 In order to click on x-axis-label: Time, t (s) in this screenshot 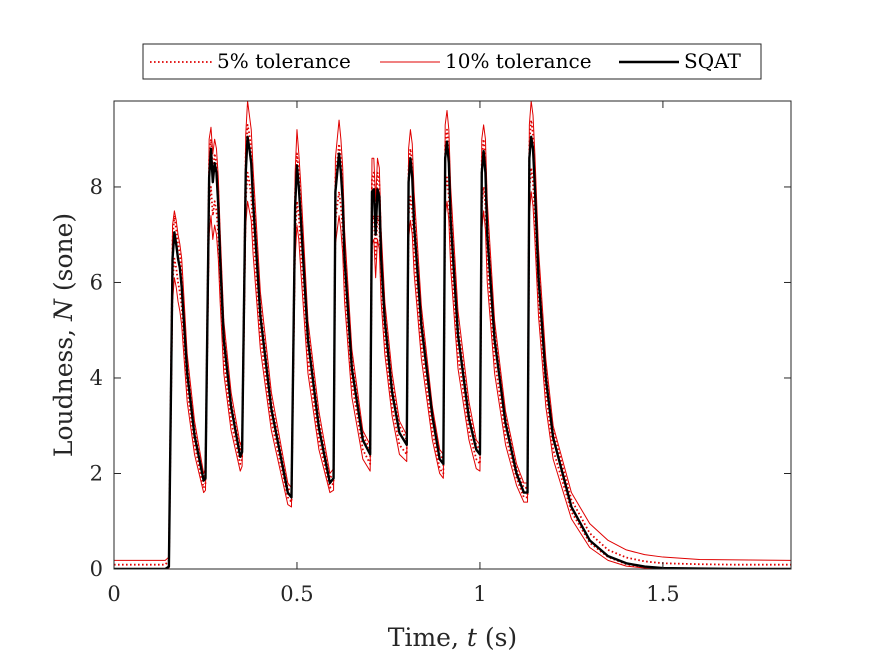, I will do `click(452, 637)`.